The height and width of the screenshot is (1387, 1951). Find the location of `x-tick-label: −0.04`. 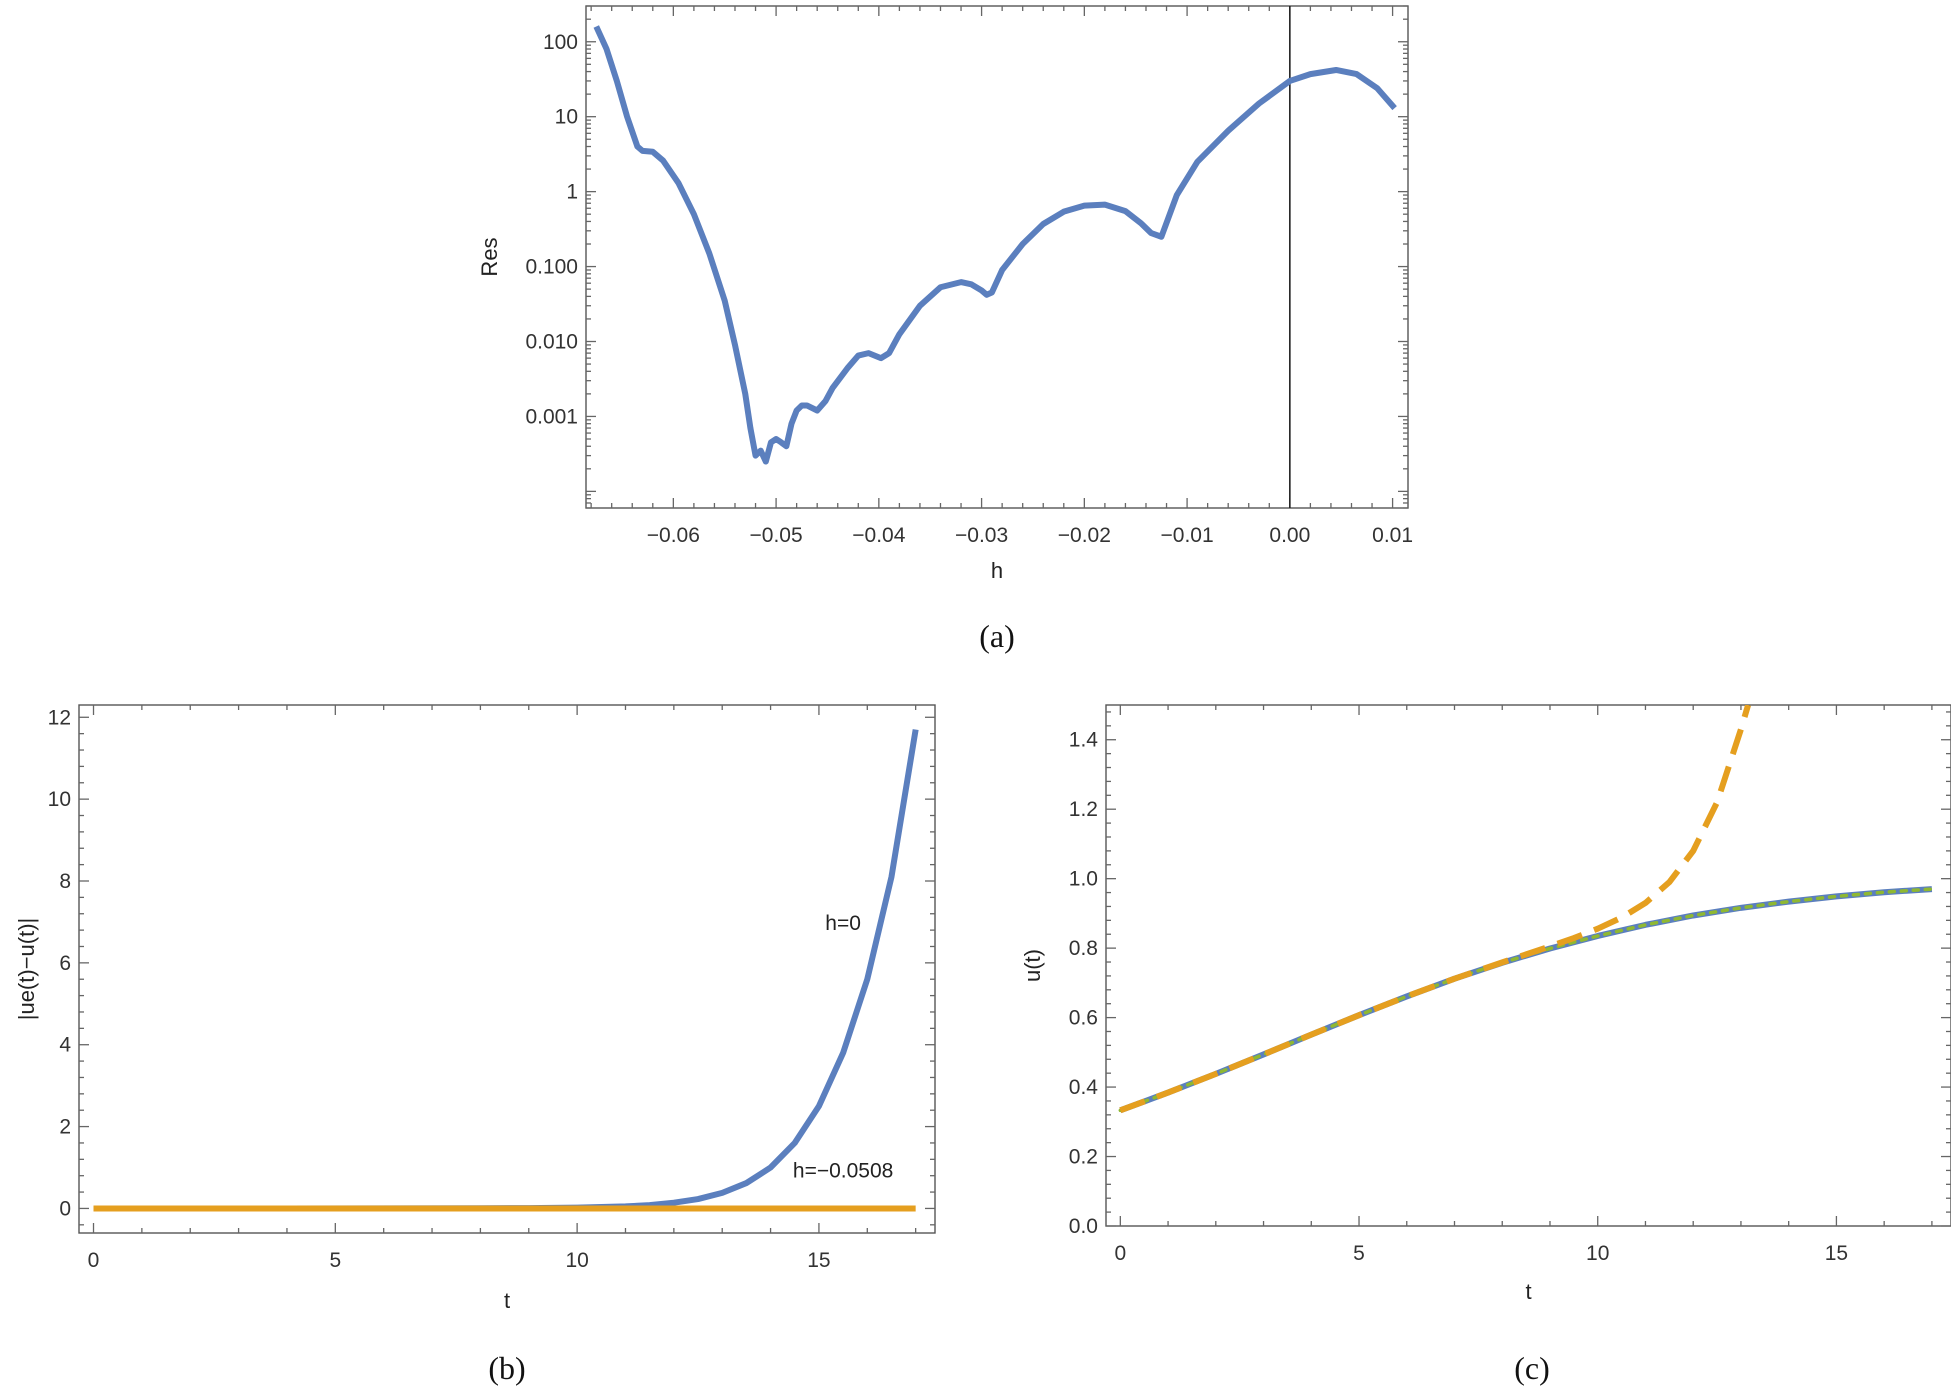

x-tick-label: −0.04 is located at coordinates (878, 535).